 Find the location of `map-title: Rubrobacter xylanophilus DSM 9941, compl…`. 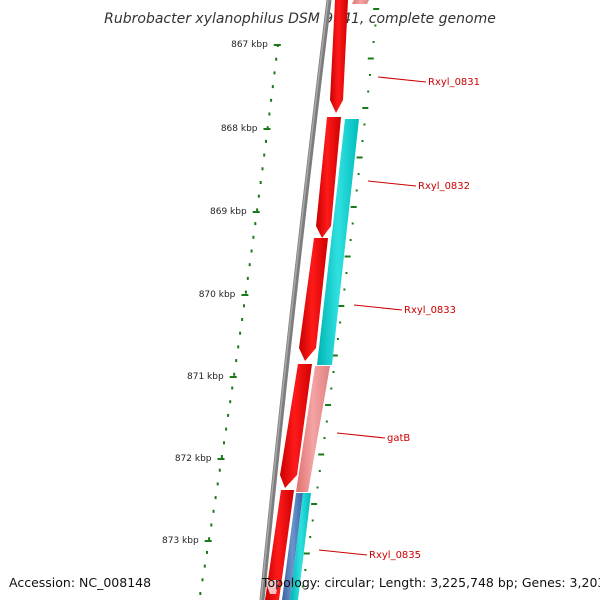

map-title: Rubrobacter xylanophilus DSM 9941, compl… is located at coordinates (300, 19).